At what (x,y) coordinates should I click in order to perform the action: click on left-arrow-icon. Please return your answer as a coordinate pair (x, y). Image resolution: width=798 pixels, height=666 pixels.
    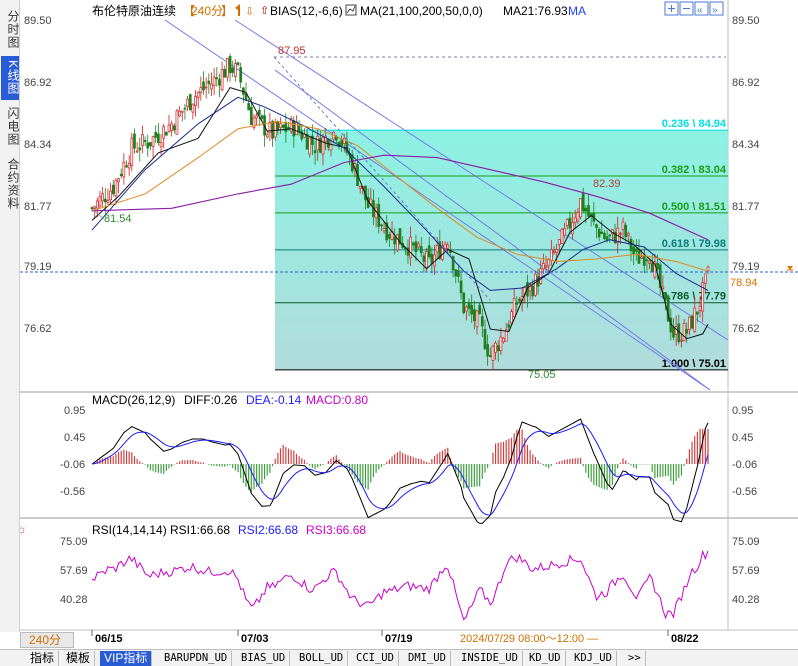
    Looking at the image, I should click on (701, 8).